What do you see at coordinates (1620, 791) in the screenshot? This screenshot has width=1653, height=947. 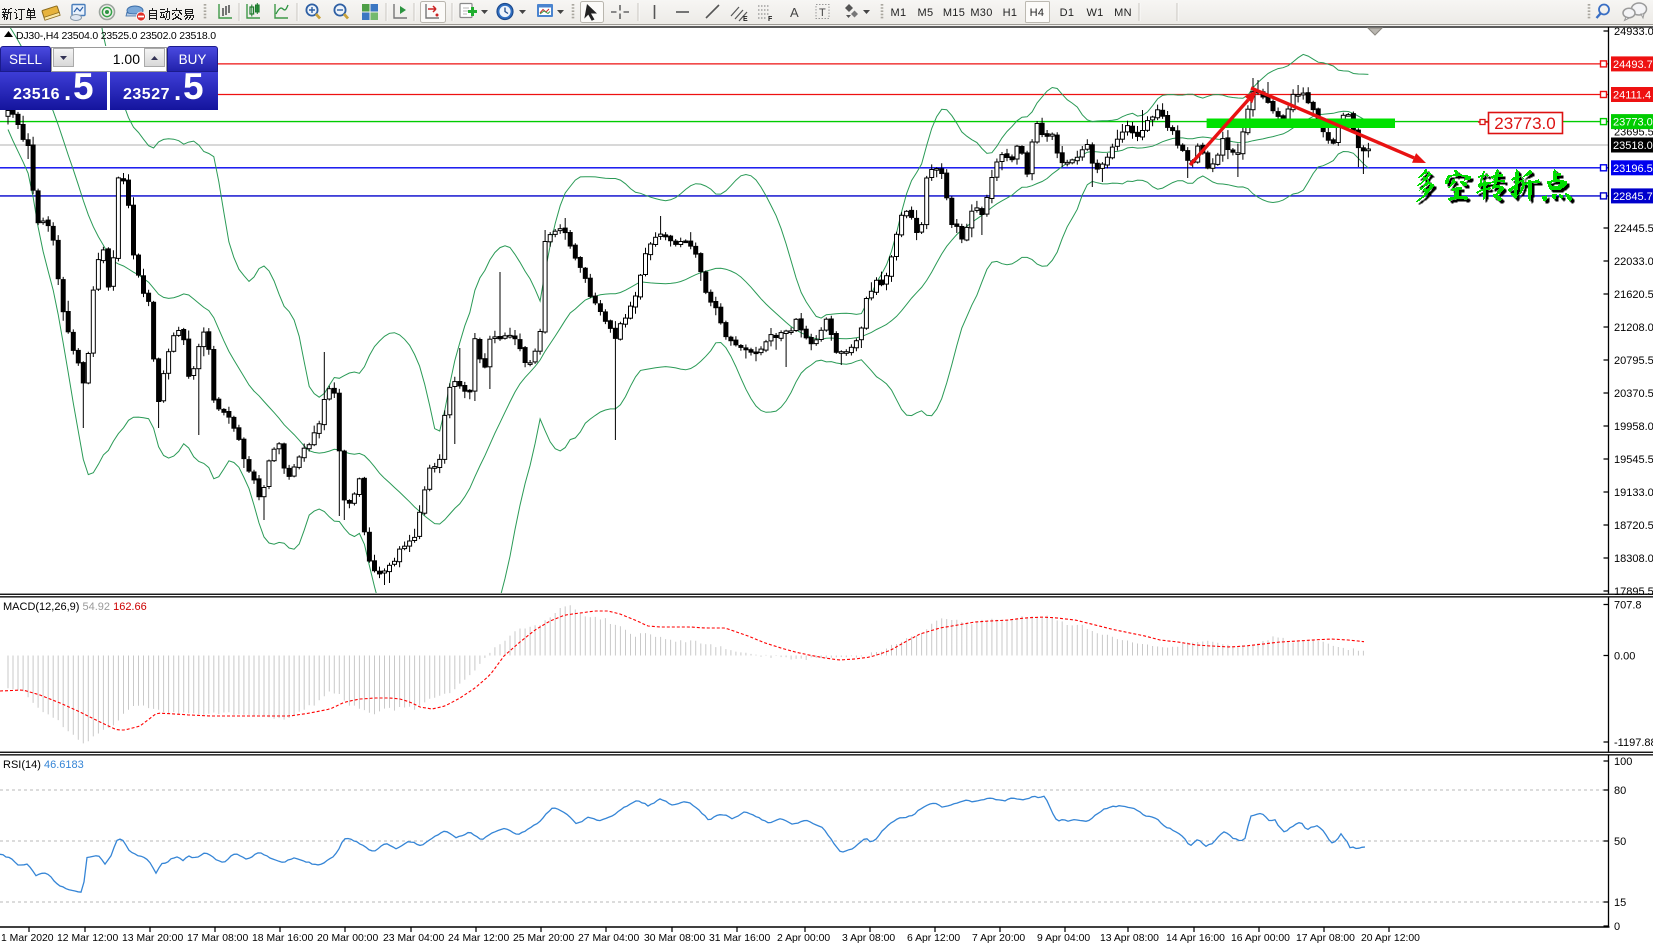 I see `svg-text: 80` at bounding box center [1620, 791].